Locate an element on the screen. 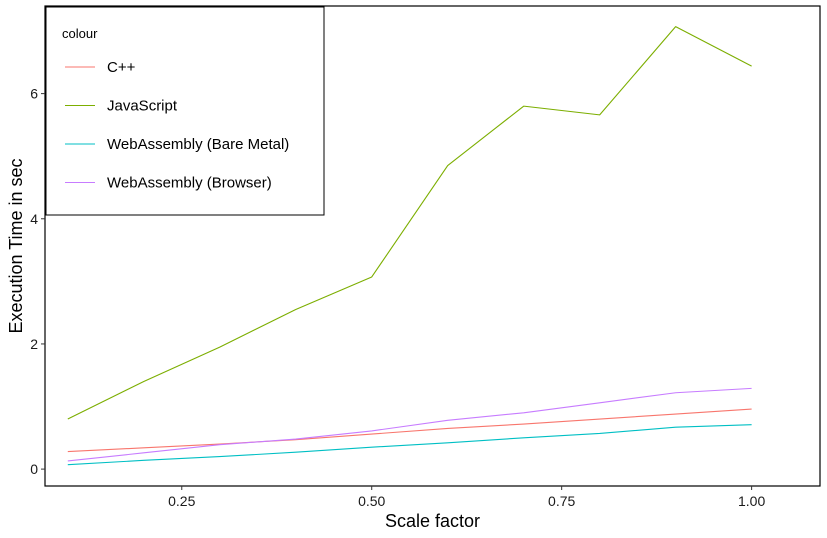 The image size is (827, 538). x-tick-label: 0.50 is located at coordinates (371, 501).